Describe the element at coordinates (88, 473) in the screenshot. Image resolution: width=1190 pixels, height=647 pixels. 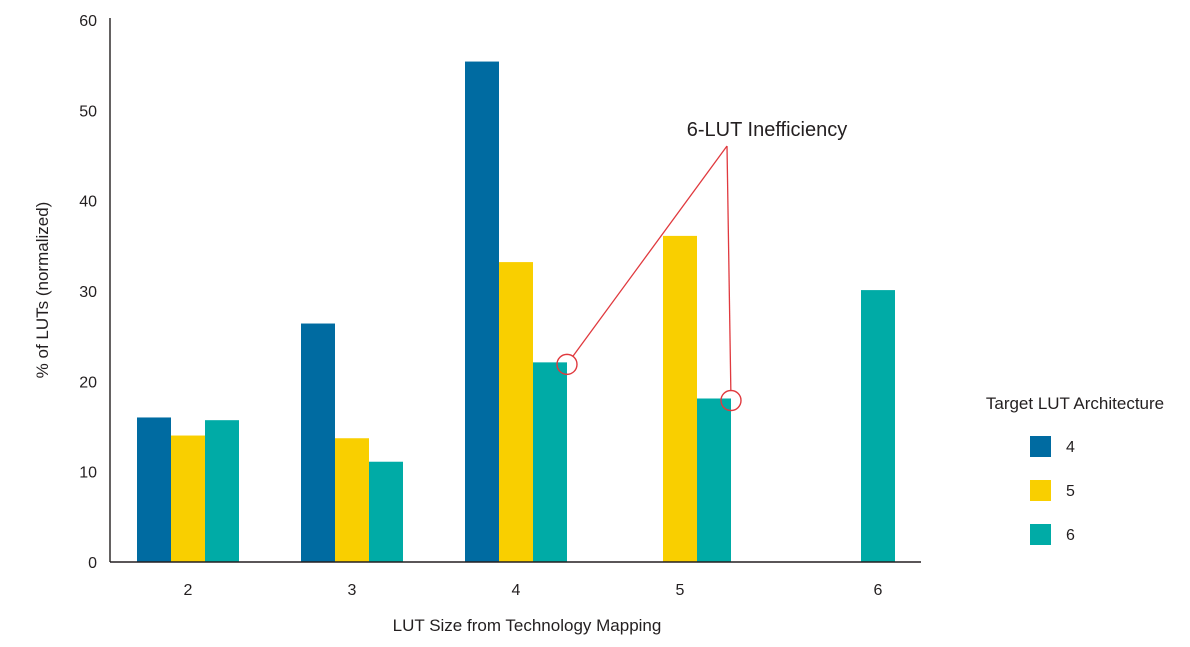
I see `y-tick-label: 10` at that location.